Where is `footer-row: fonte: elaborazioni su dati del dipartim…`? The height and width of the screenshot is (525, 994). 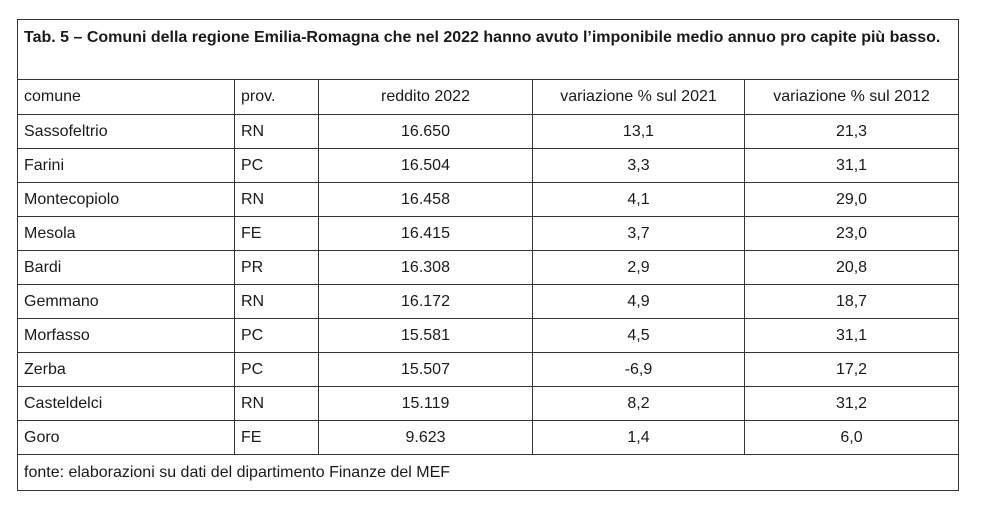
footer-row: fonte: elaborazioni su dati del dipartim… is located at coordinates (488, 472).